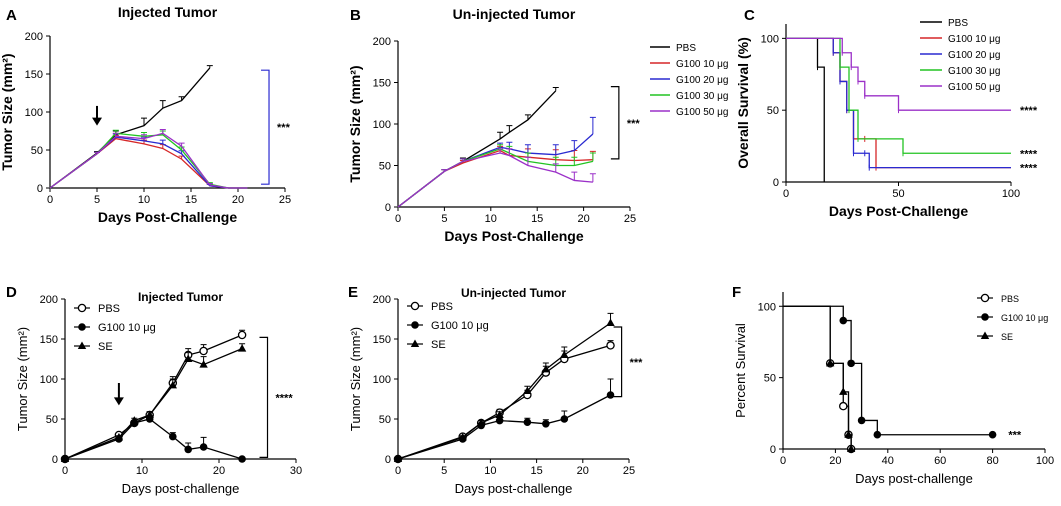 This screenshot has height=506, width=1061. Describe the element at coordinates (11, 292) in the screenshot. I see `panel-letter: D` at that location.